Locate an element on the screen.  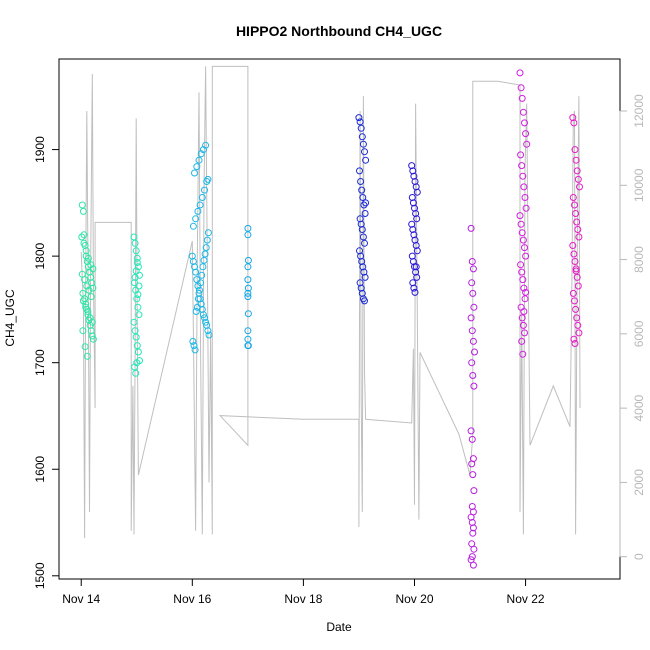
y-axis: 1500 1600 1700 1800 1900 is located at coordinates (46, 362).